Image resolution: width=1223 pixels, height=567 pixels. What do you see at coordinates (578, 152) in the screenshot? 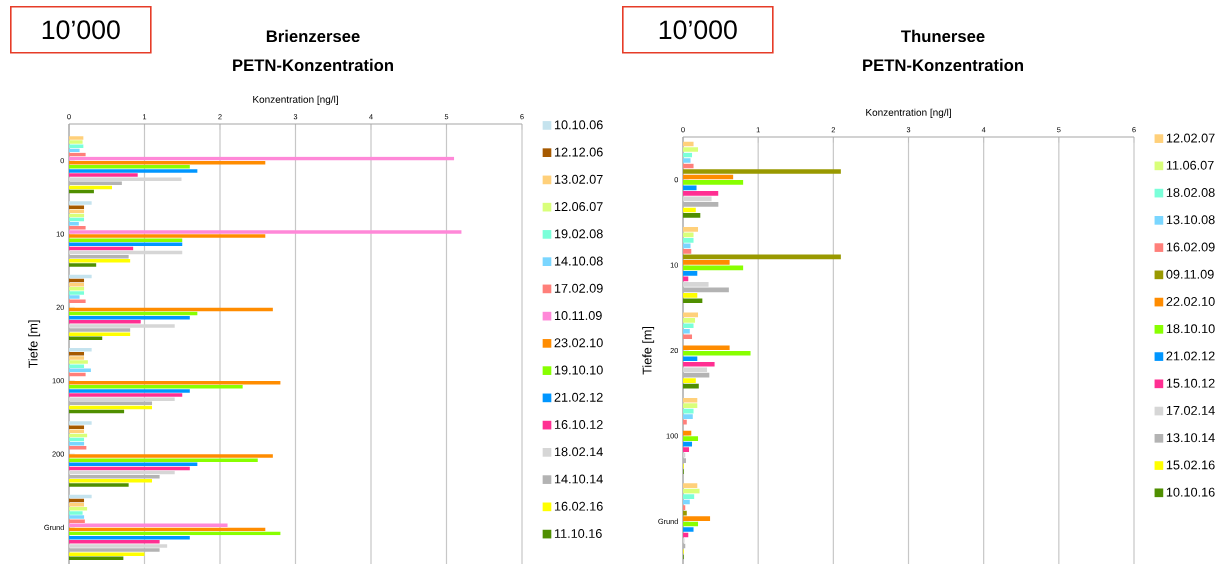
I see `legend-label: 12.12.06` at bounding box center [578, 152].